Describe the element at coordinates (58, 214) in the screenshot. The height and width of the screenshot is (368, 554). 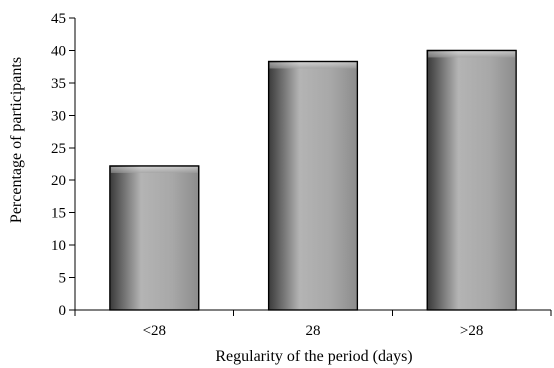
I see `y-tick-label: 15` at that location.